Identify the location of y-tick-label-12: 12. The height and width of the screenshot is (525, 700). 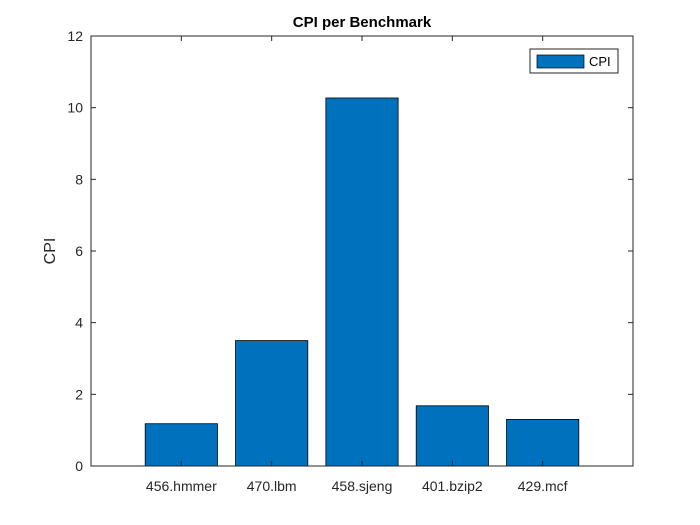
(75, 36).